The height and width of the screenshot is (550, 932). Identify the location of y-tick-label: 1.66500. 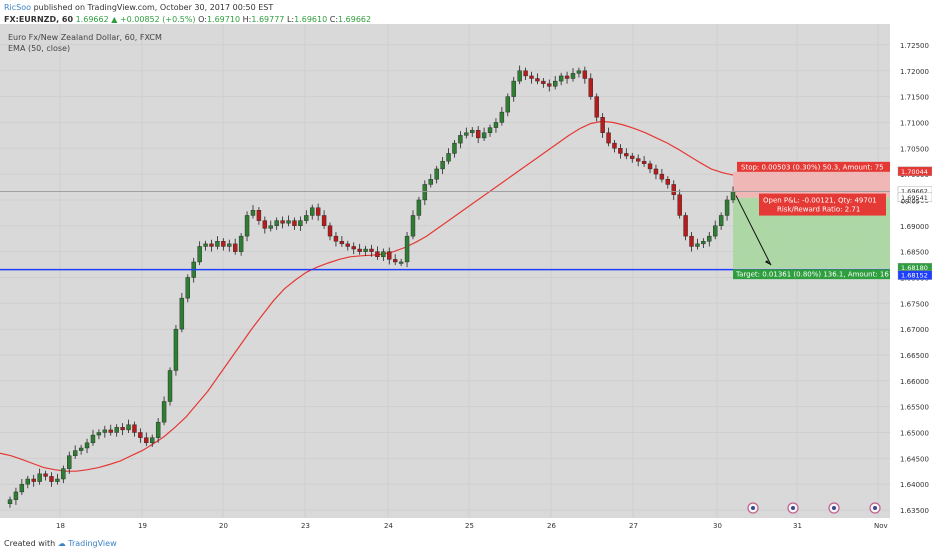
(914, 356).